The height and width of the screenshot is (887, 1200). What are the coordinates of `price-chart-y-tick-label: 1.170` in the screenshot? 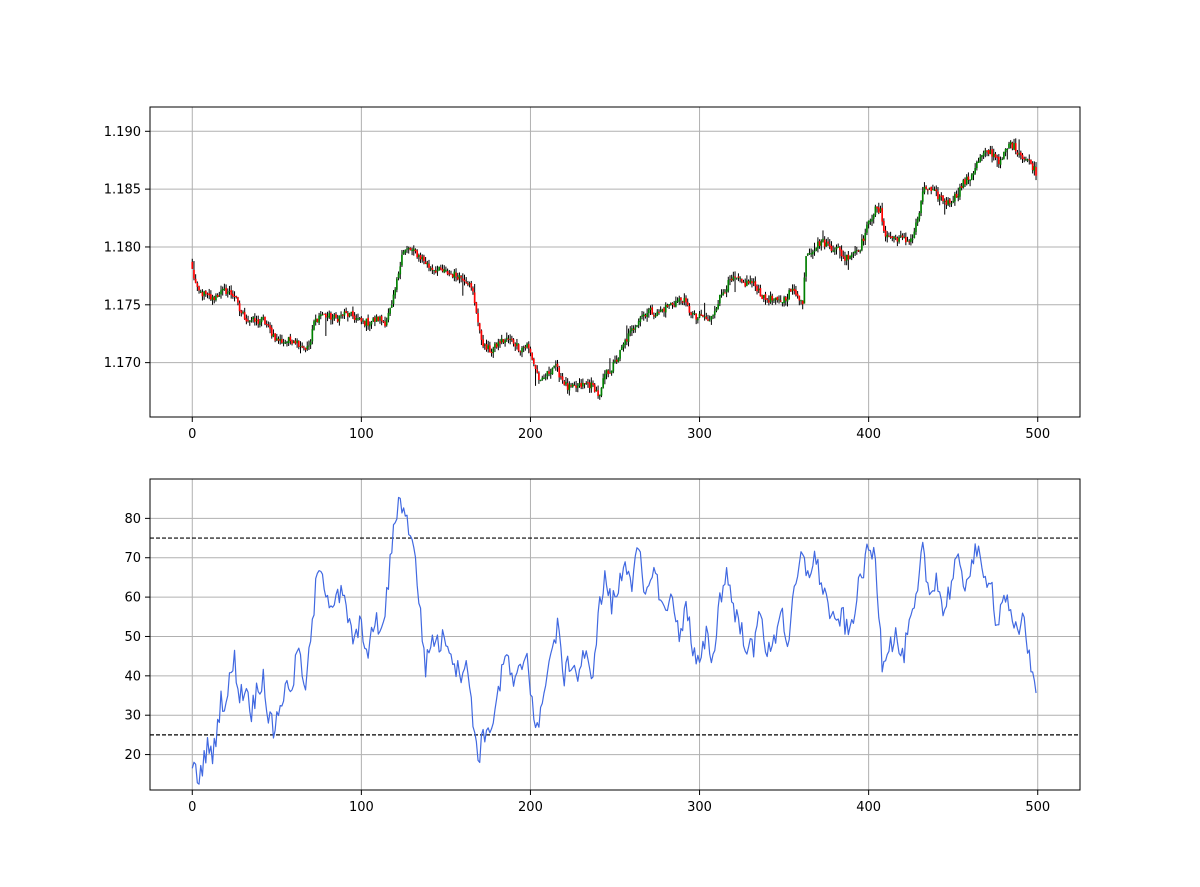 It's located at (122, 363).